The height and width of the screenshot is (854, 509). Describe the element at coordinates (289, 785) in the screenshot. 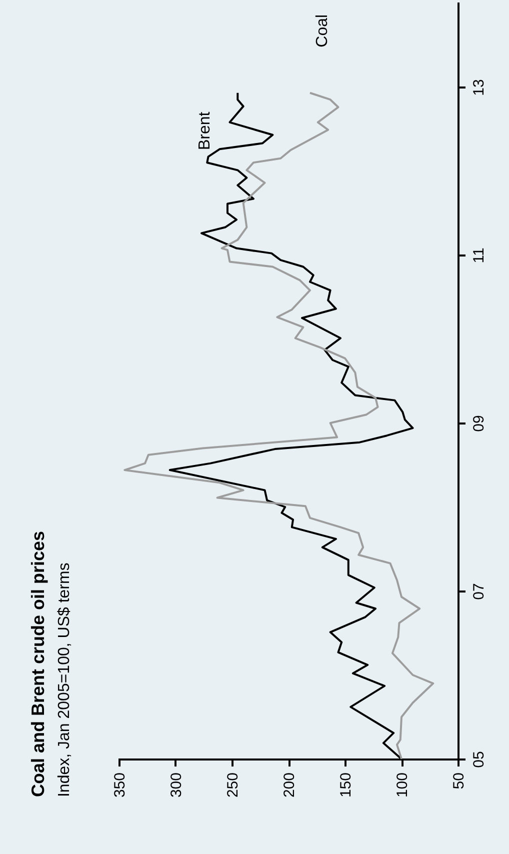

I see `x-tick-label: 200` at that location.